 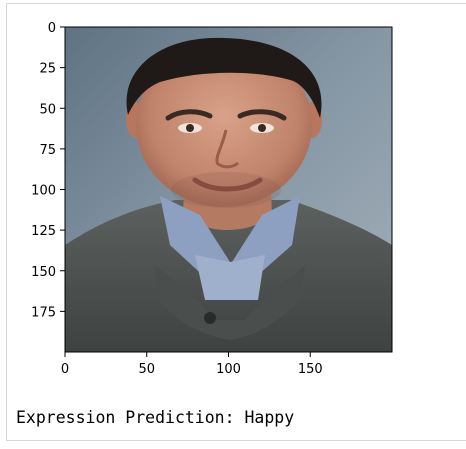 I want to click on y-tick-label: 100, so click(x=43, y=191).